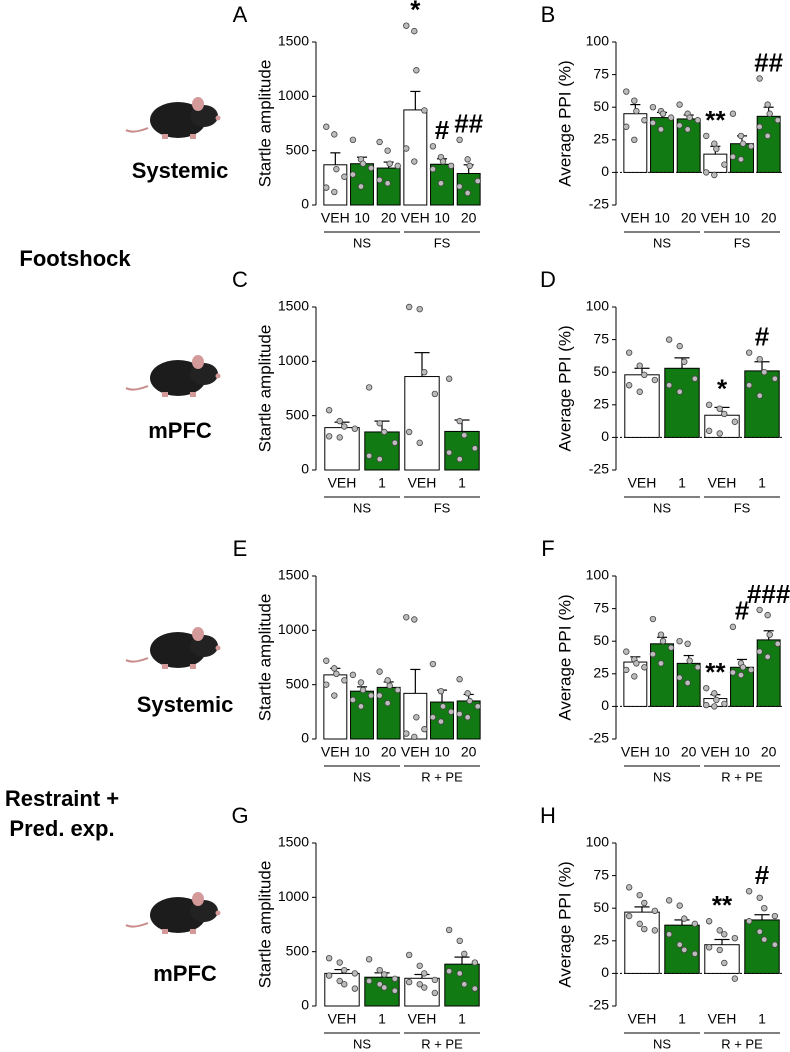 Image resolution: width=790 pixels, height=1052 pixels. I want to click on mouse-icon, so click(173, 648).